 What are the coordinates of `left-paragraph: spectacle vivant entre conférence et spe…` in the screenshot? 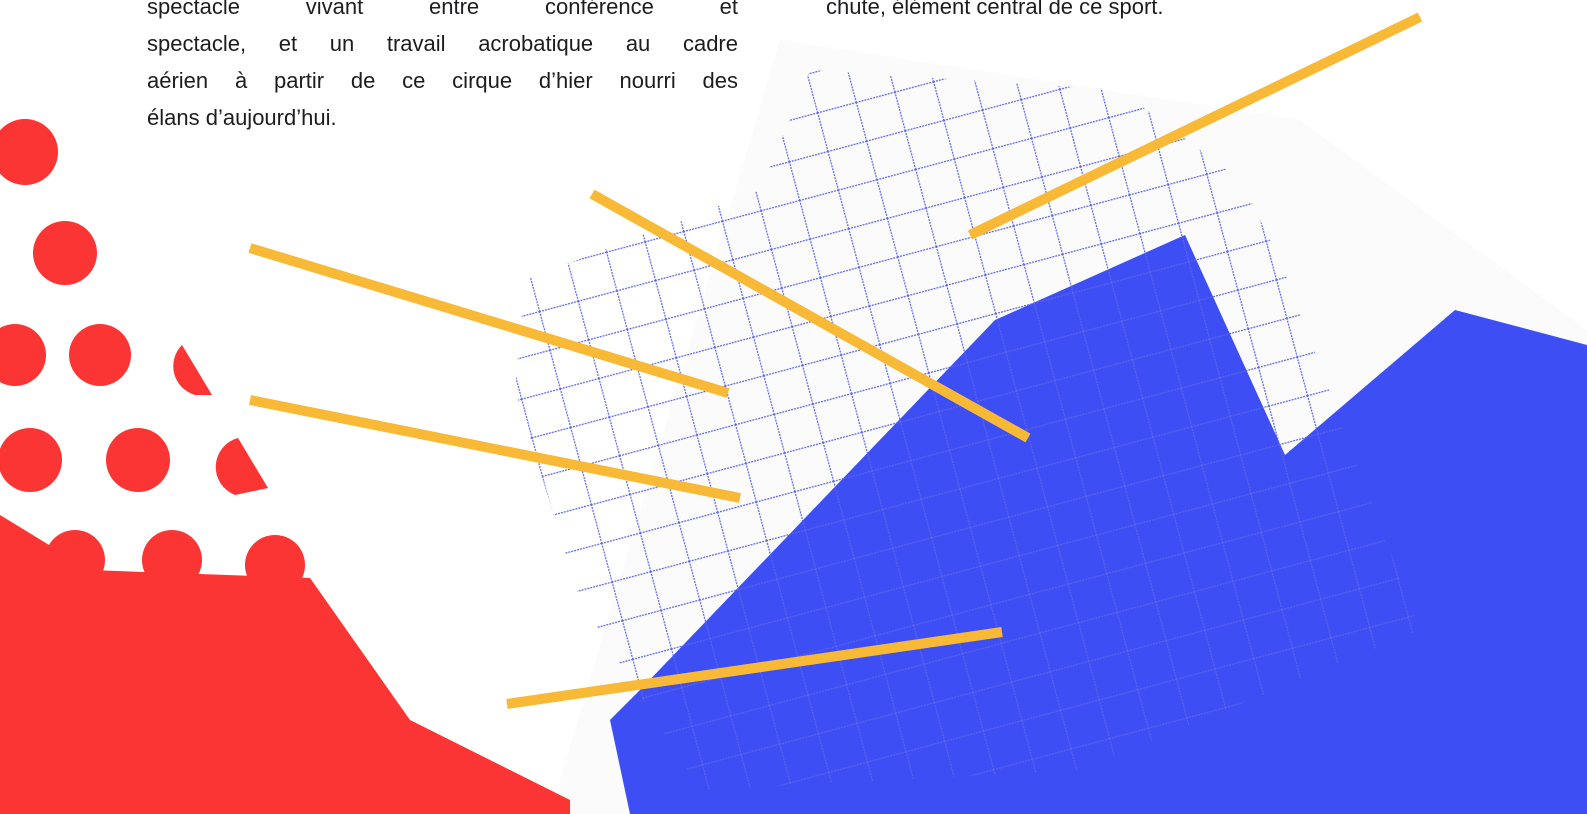 It's located at (442, 68).